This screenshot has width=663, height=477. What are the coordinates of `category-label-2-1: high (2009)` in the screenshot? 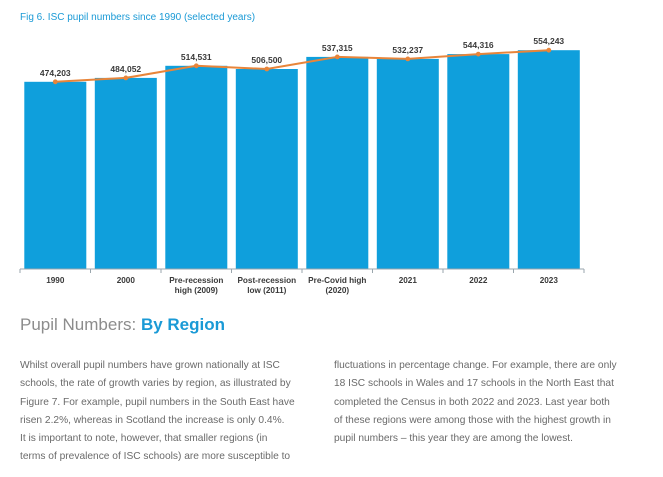 It's located at (196, 290).